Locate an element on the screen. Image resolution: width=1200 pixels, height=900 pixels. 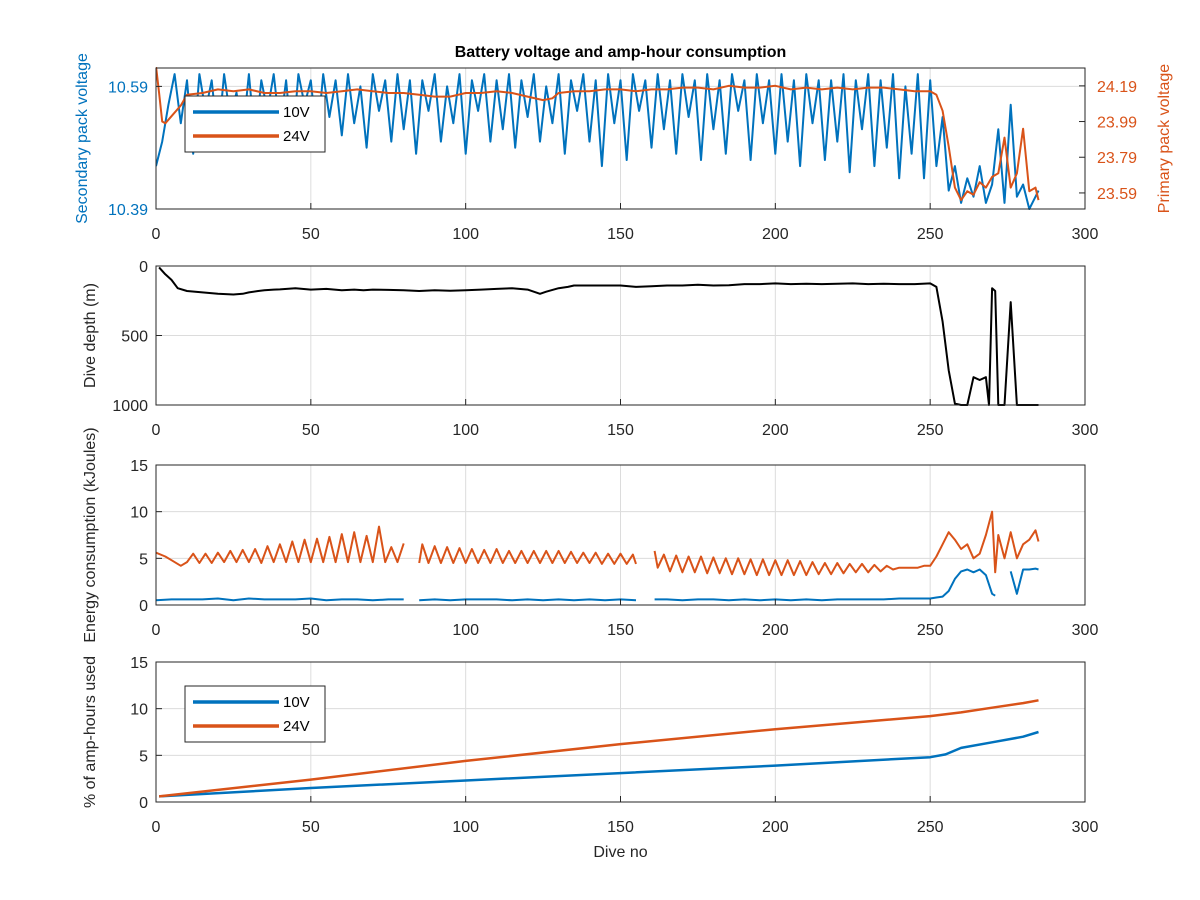
series-line-depth is located at coordinates (598, 336).